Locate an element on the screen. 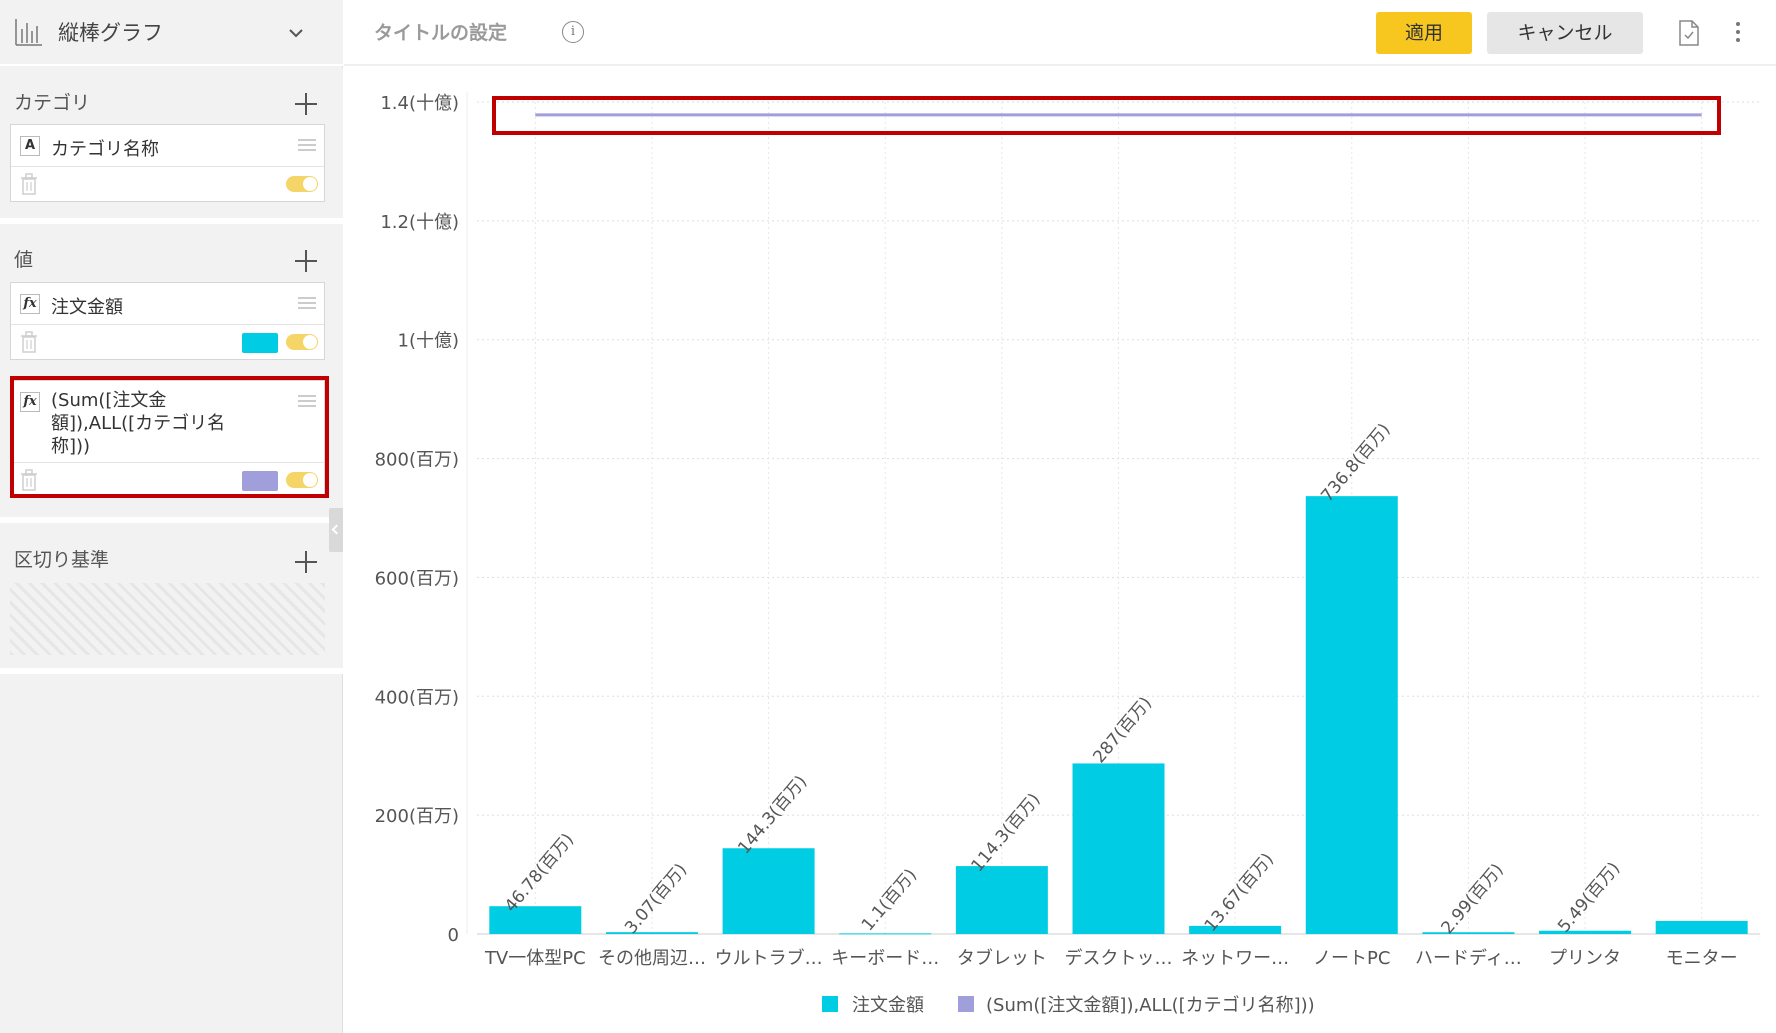  formula-field-header: fx (Sum([注文金 額]),ALL([カテゴリ名 称])) is located at coordinates (167, 422).